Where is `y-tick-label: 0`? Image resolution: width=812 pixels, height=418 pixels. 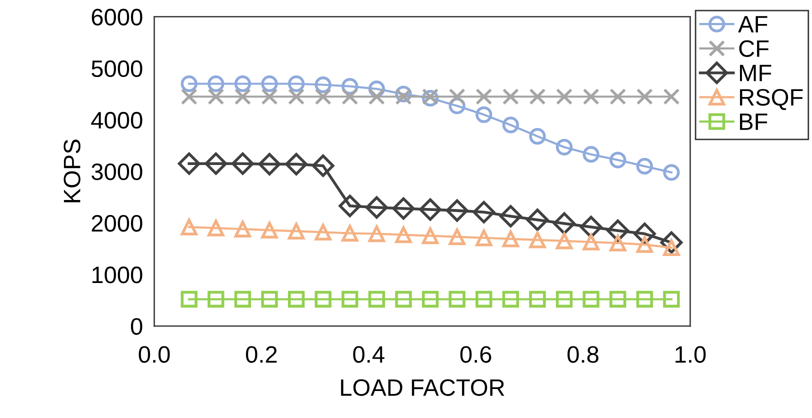 y-tick-label: 0 is located at coordinates (136, 326).